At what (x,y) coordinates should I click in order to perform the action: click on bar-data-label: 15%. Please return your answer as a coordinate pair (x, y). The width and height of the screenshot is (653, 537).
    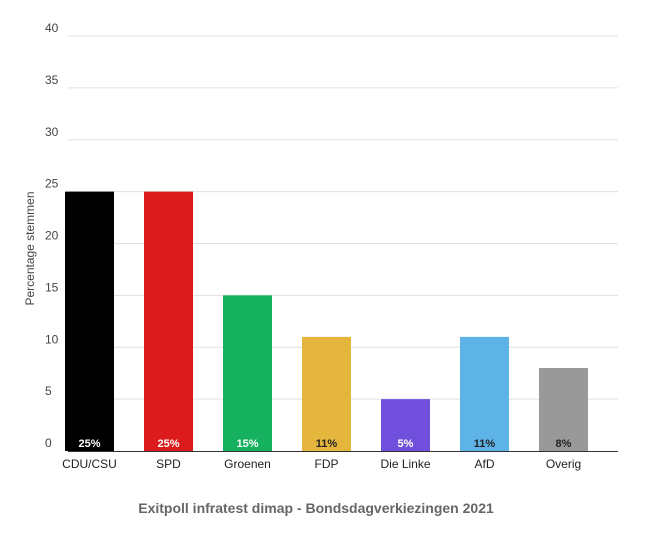
    Looking at the image, I should click on (247, 444).